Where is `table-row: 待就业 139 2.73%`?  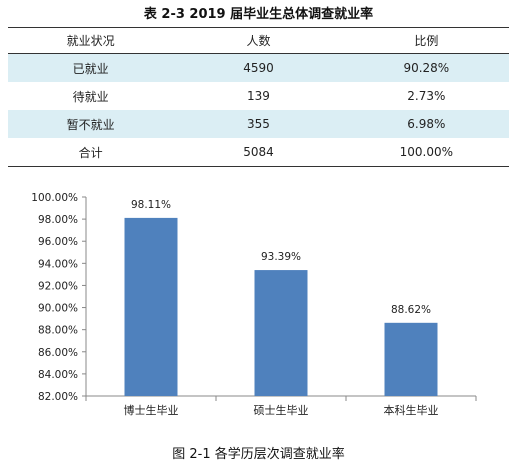 table-row: 待就业 139 2.73% is located at coordinates (258, 96).